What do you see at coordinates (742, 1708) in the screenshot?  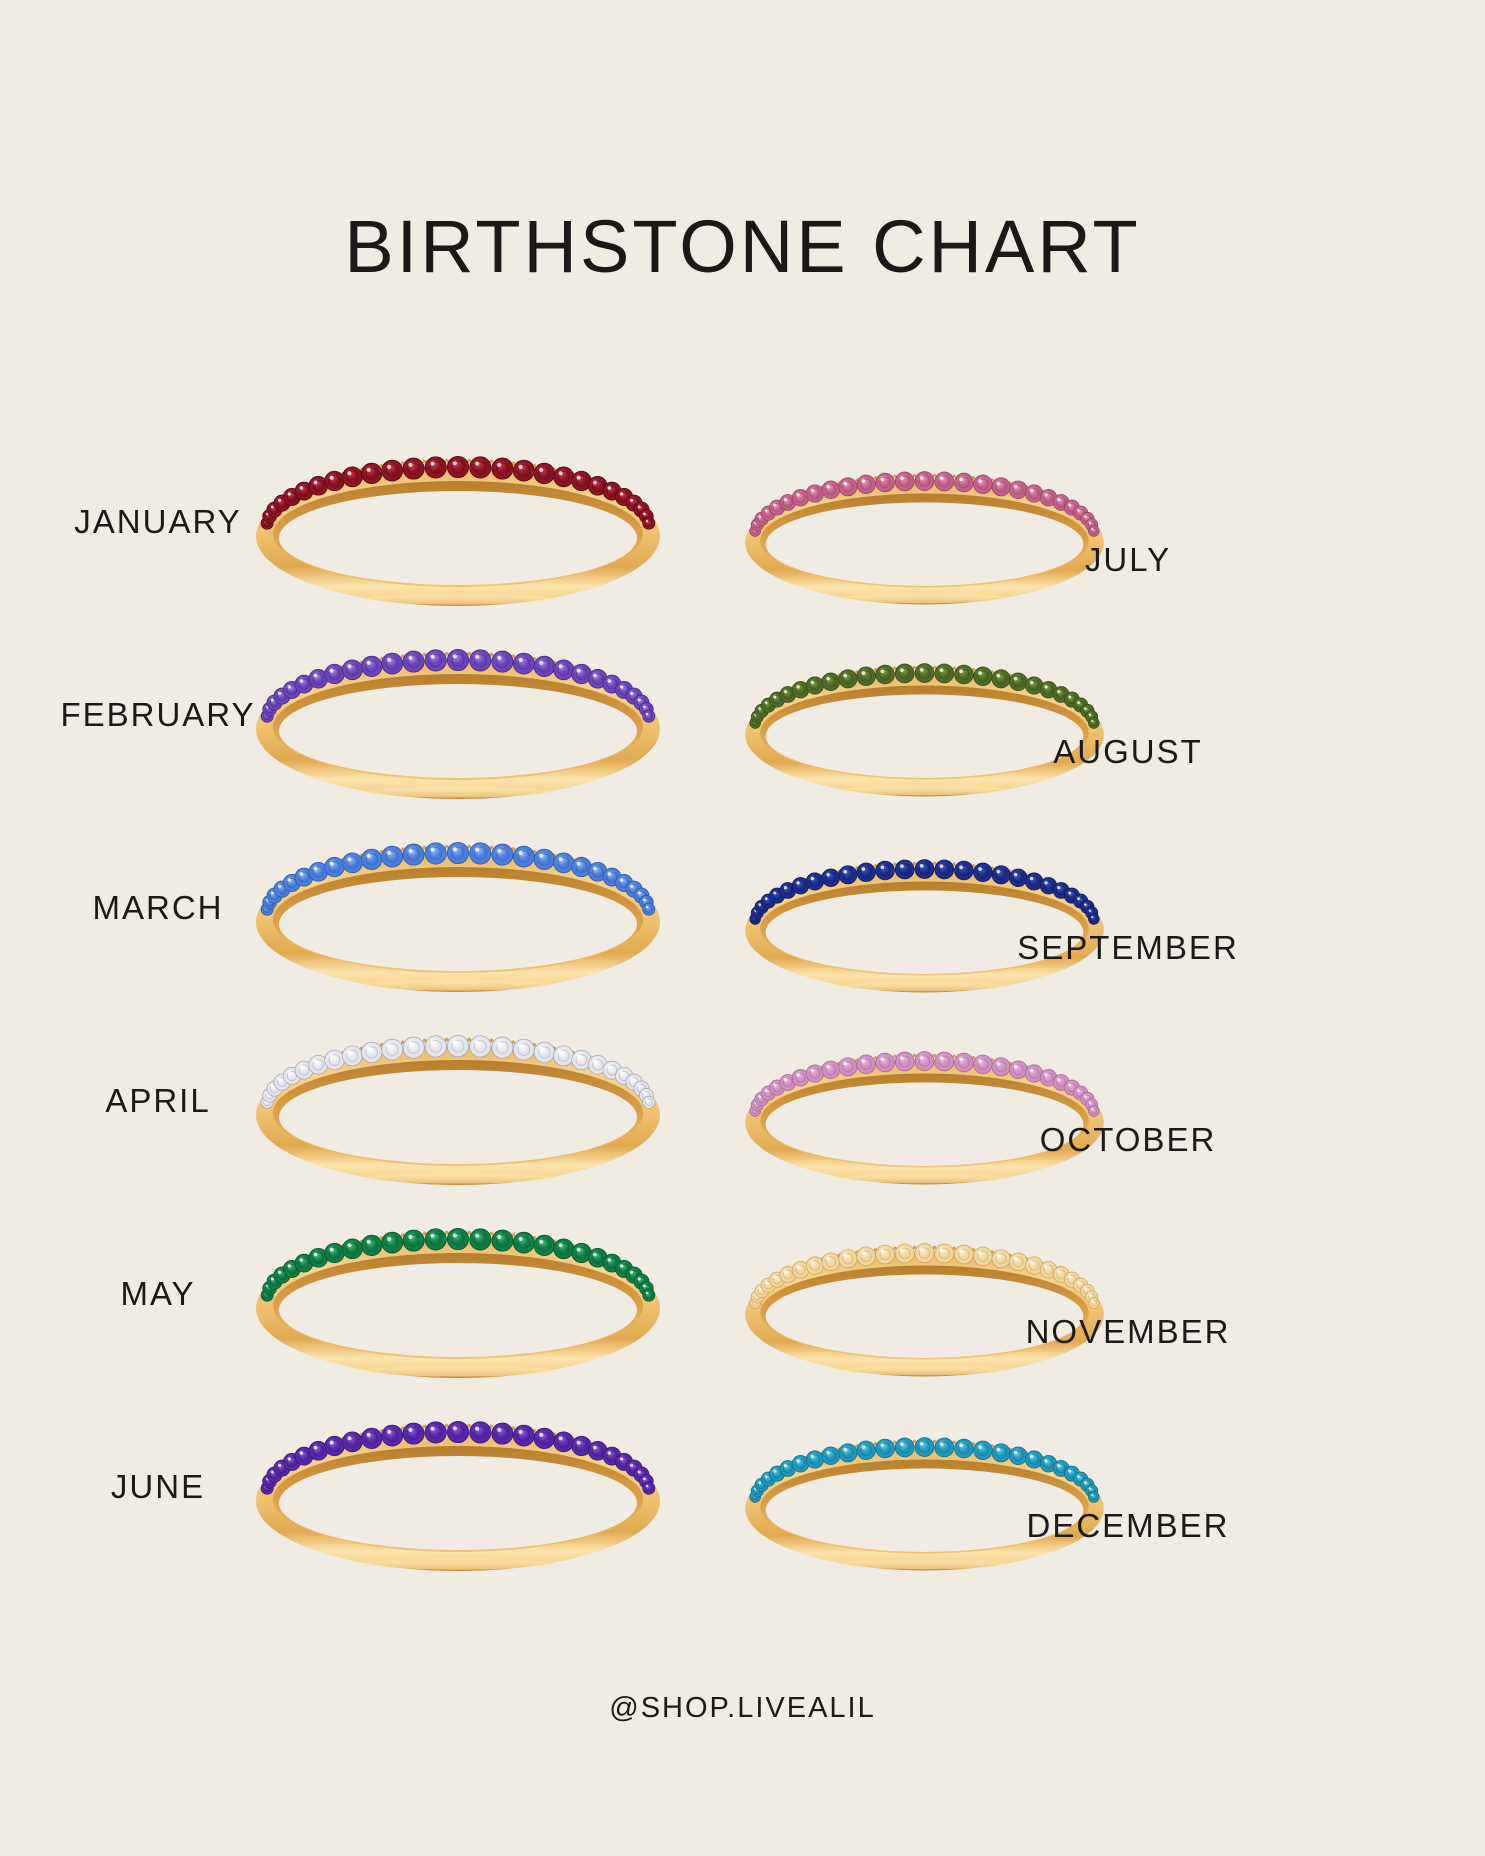 I see `footer-handle: @SHOP.LIVEALIL` at bounding box center [742, 1708].